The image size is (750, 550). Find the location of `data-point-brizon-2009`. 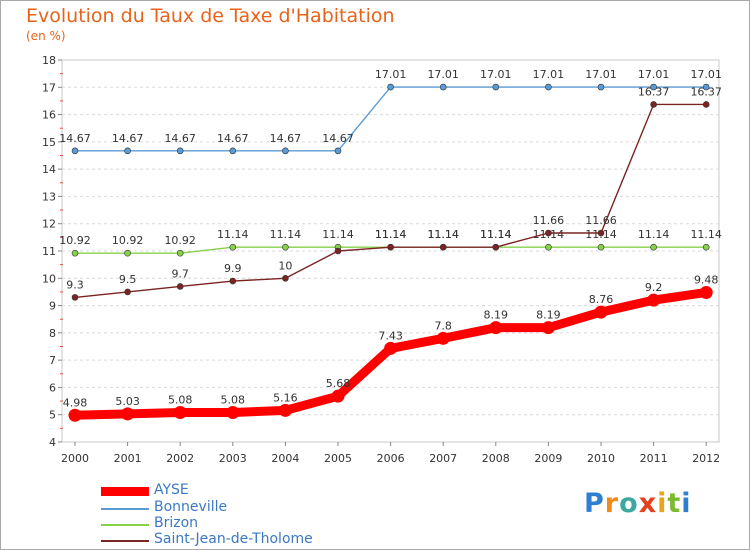

data-point-brizon-2009 is located at coordinates (548, 247).